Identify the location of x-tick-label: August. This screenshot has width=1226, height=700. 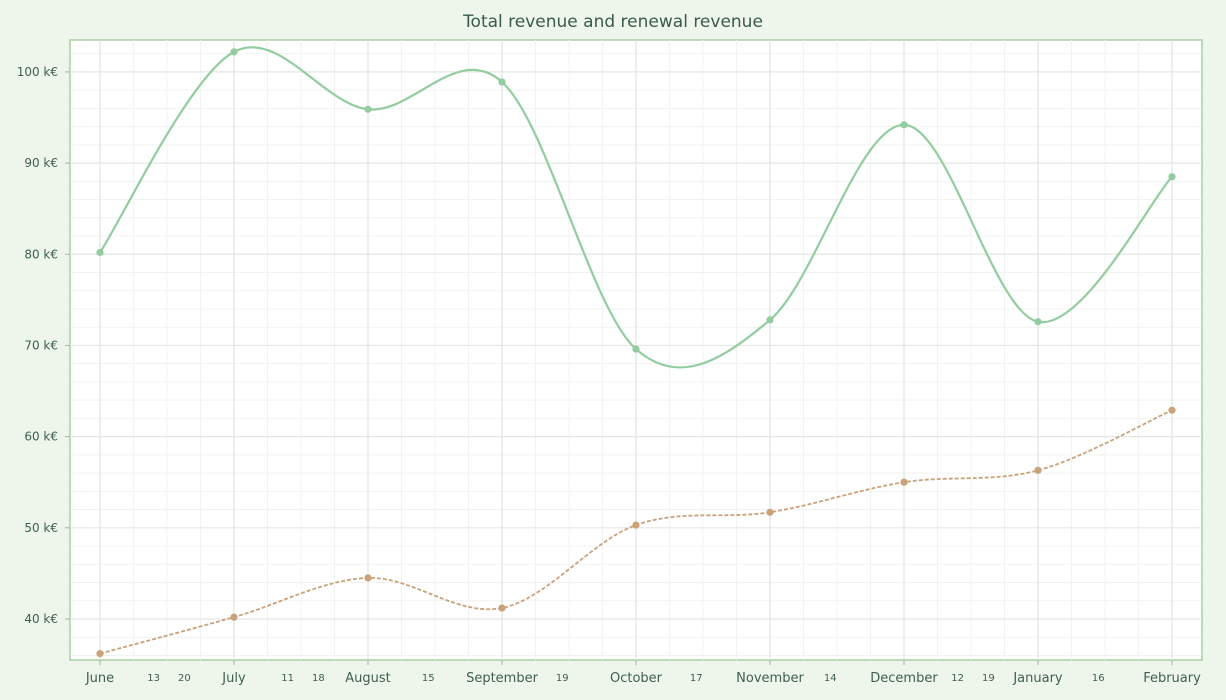
(368, 678).